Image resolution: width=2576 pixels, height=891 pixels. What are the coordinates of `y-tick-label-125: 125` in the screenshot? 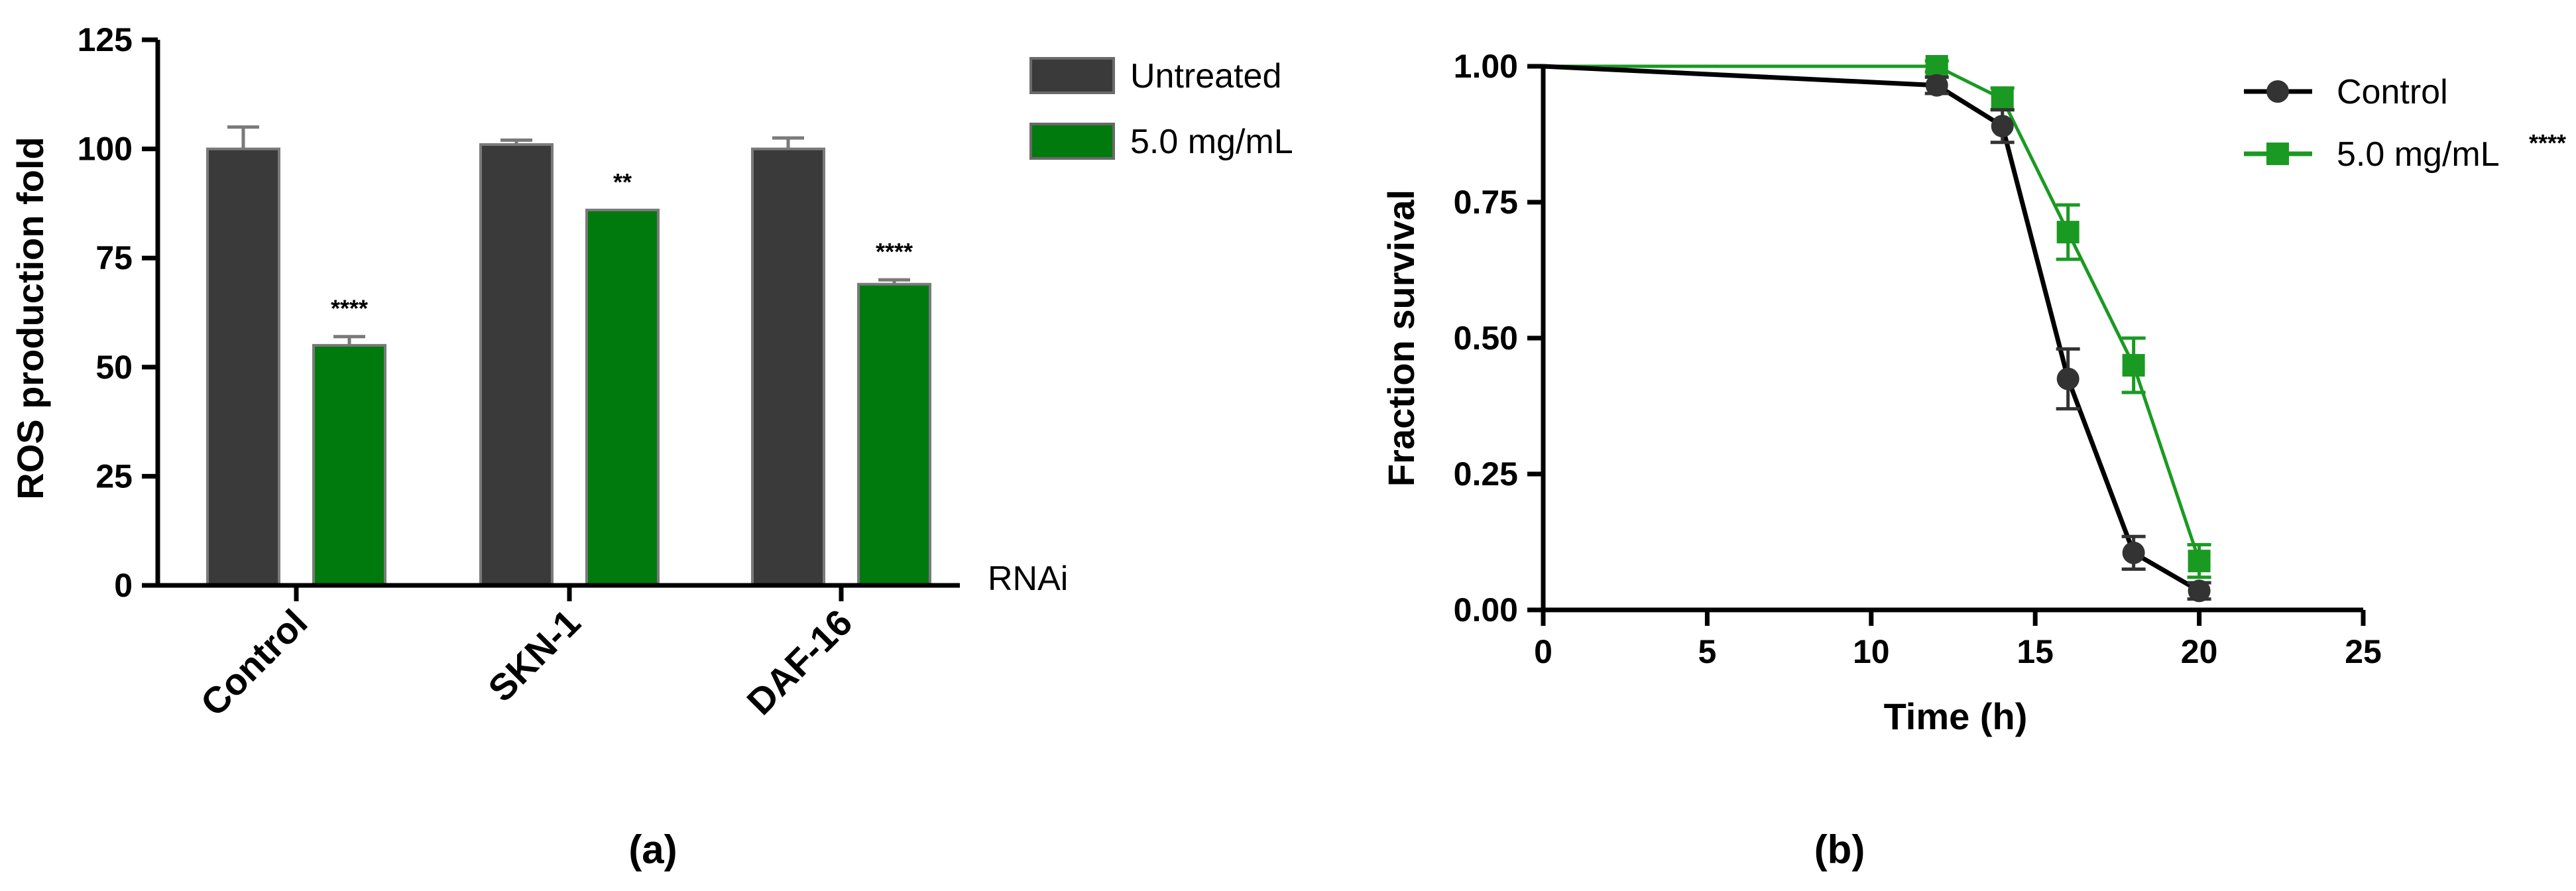 It's located at (106, 39).